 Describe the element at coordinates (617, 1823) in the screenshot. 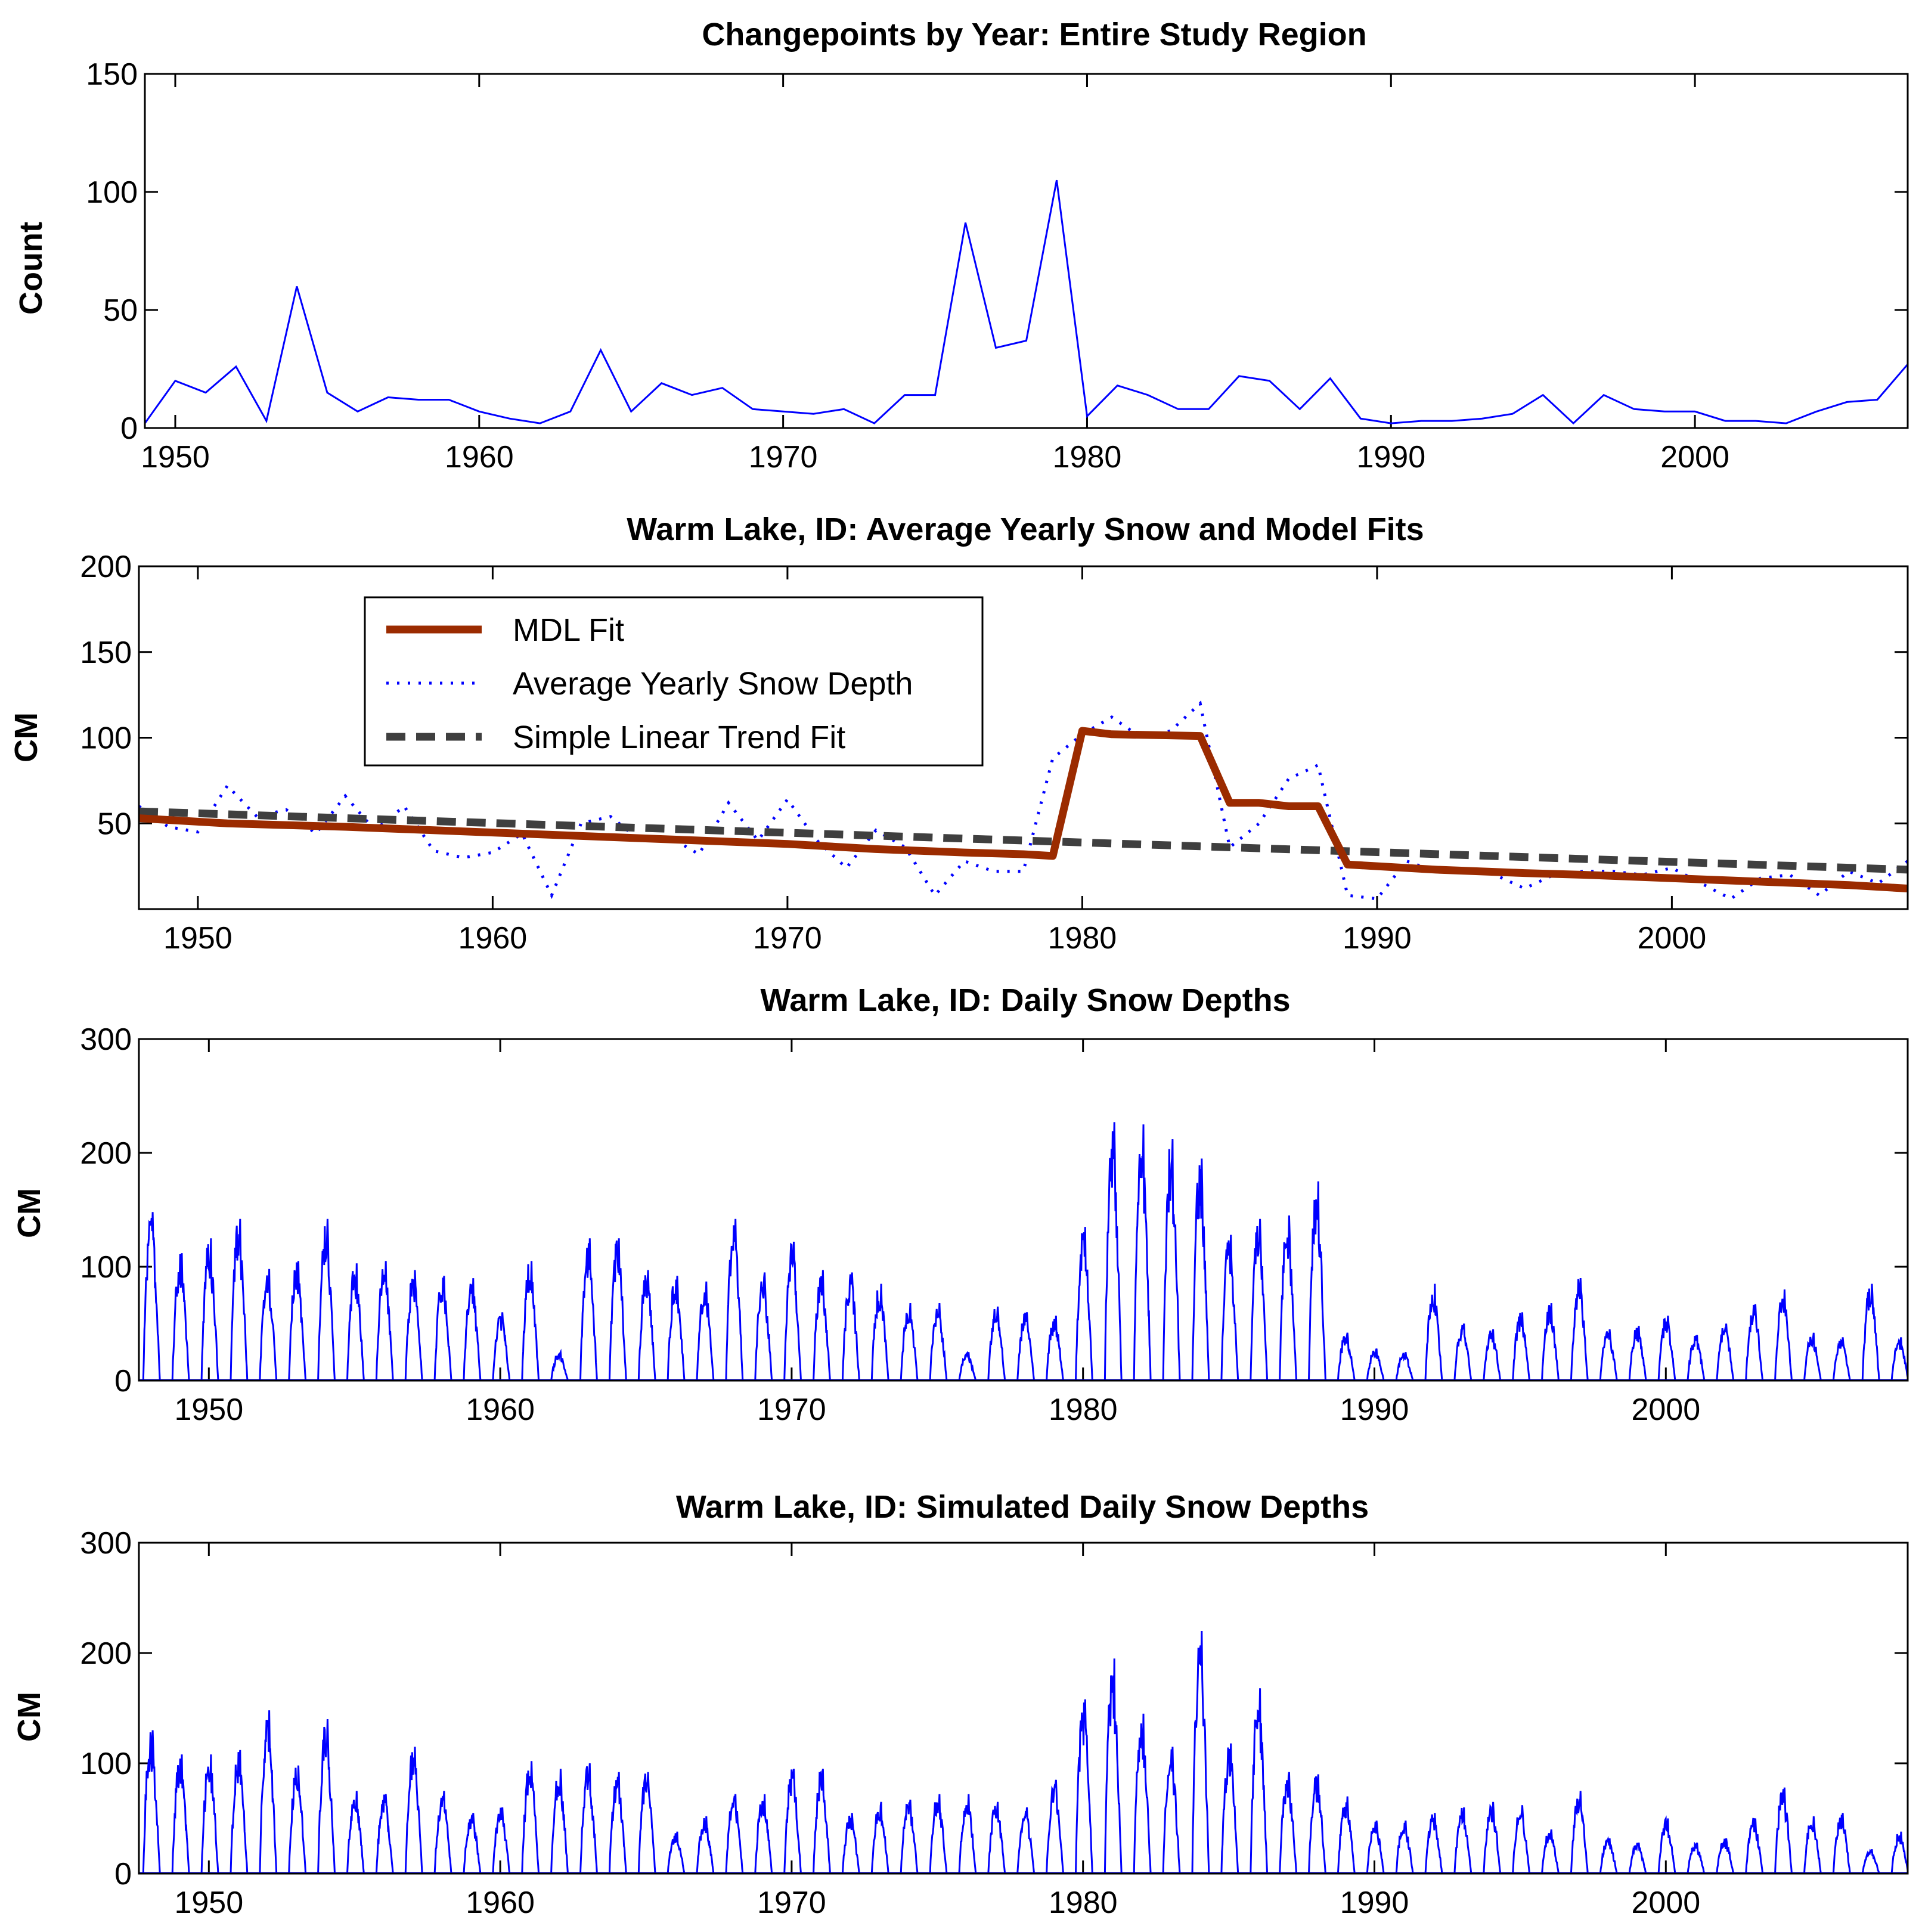

I see `season-trace-1964` at that location.